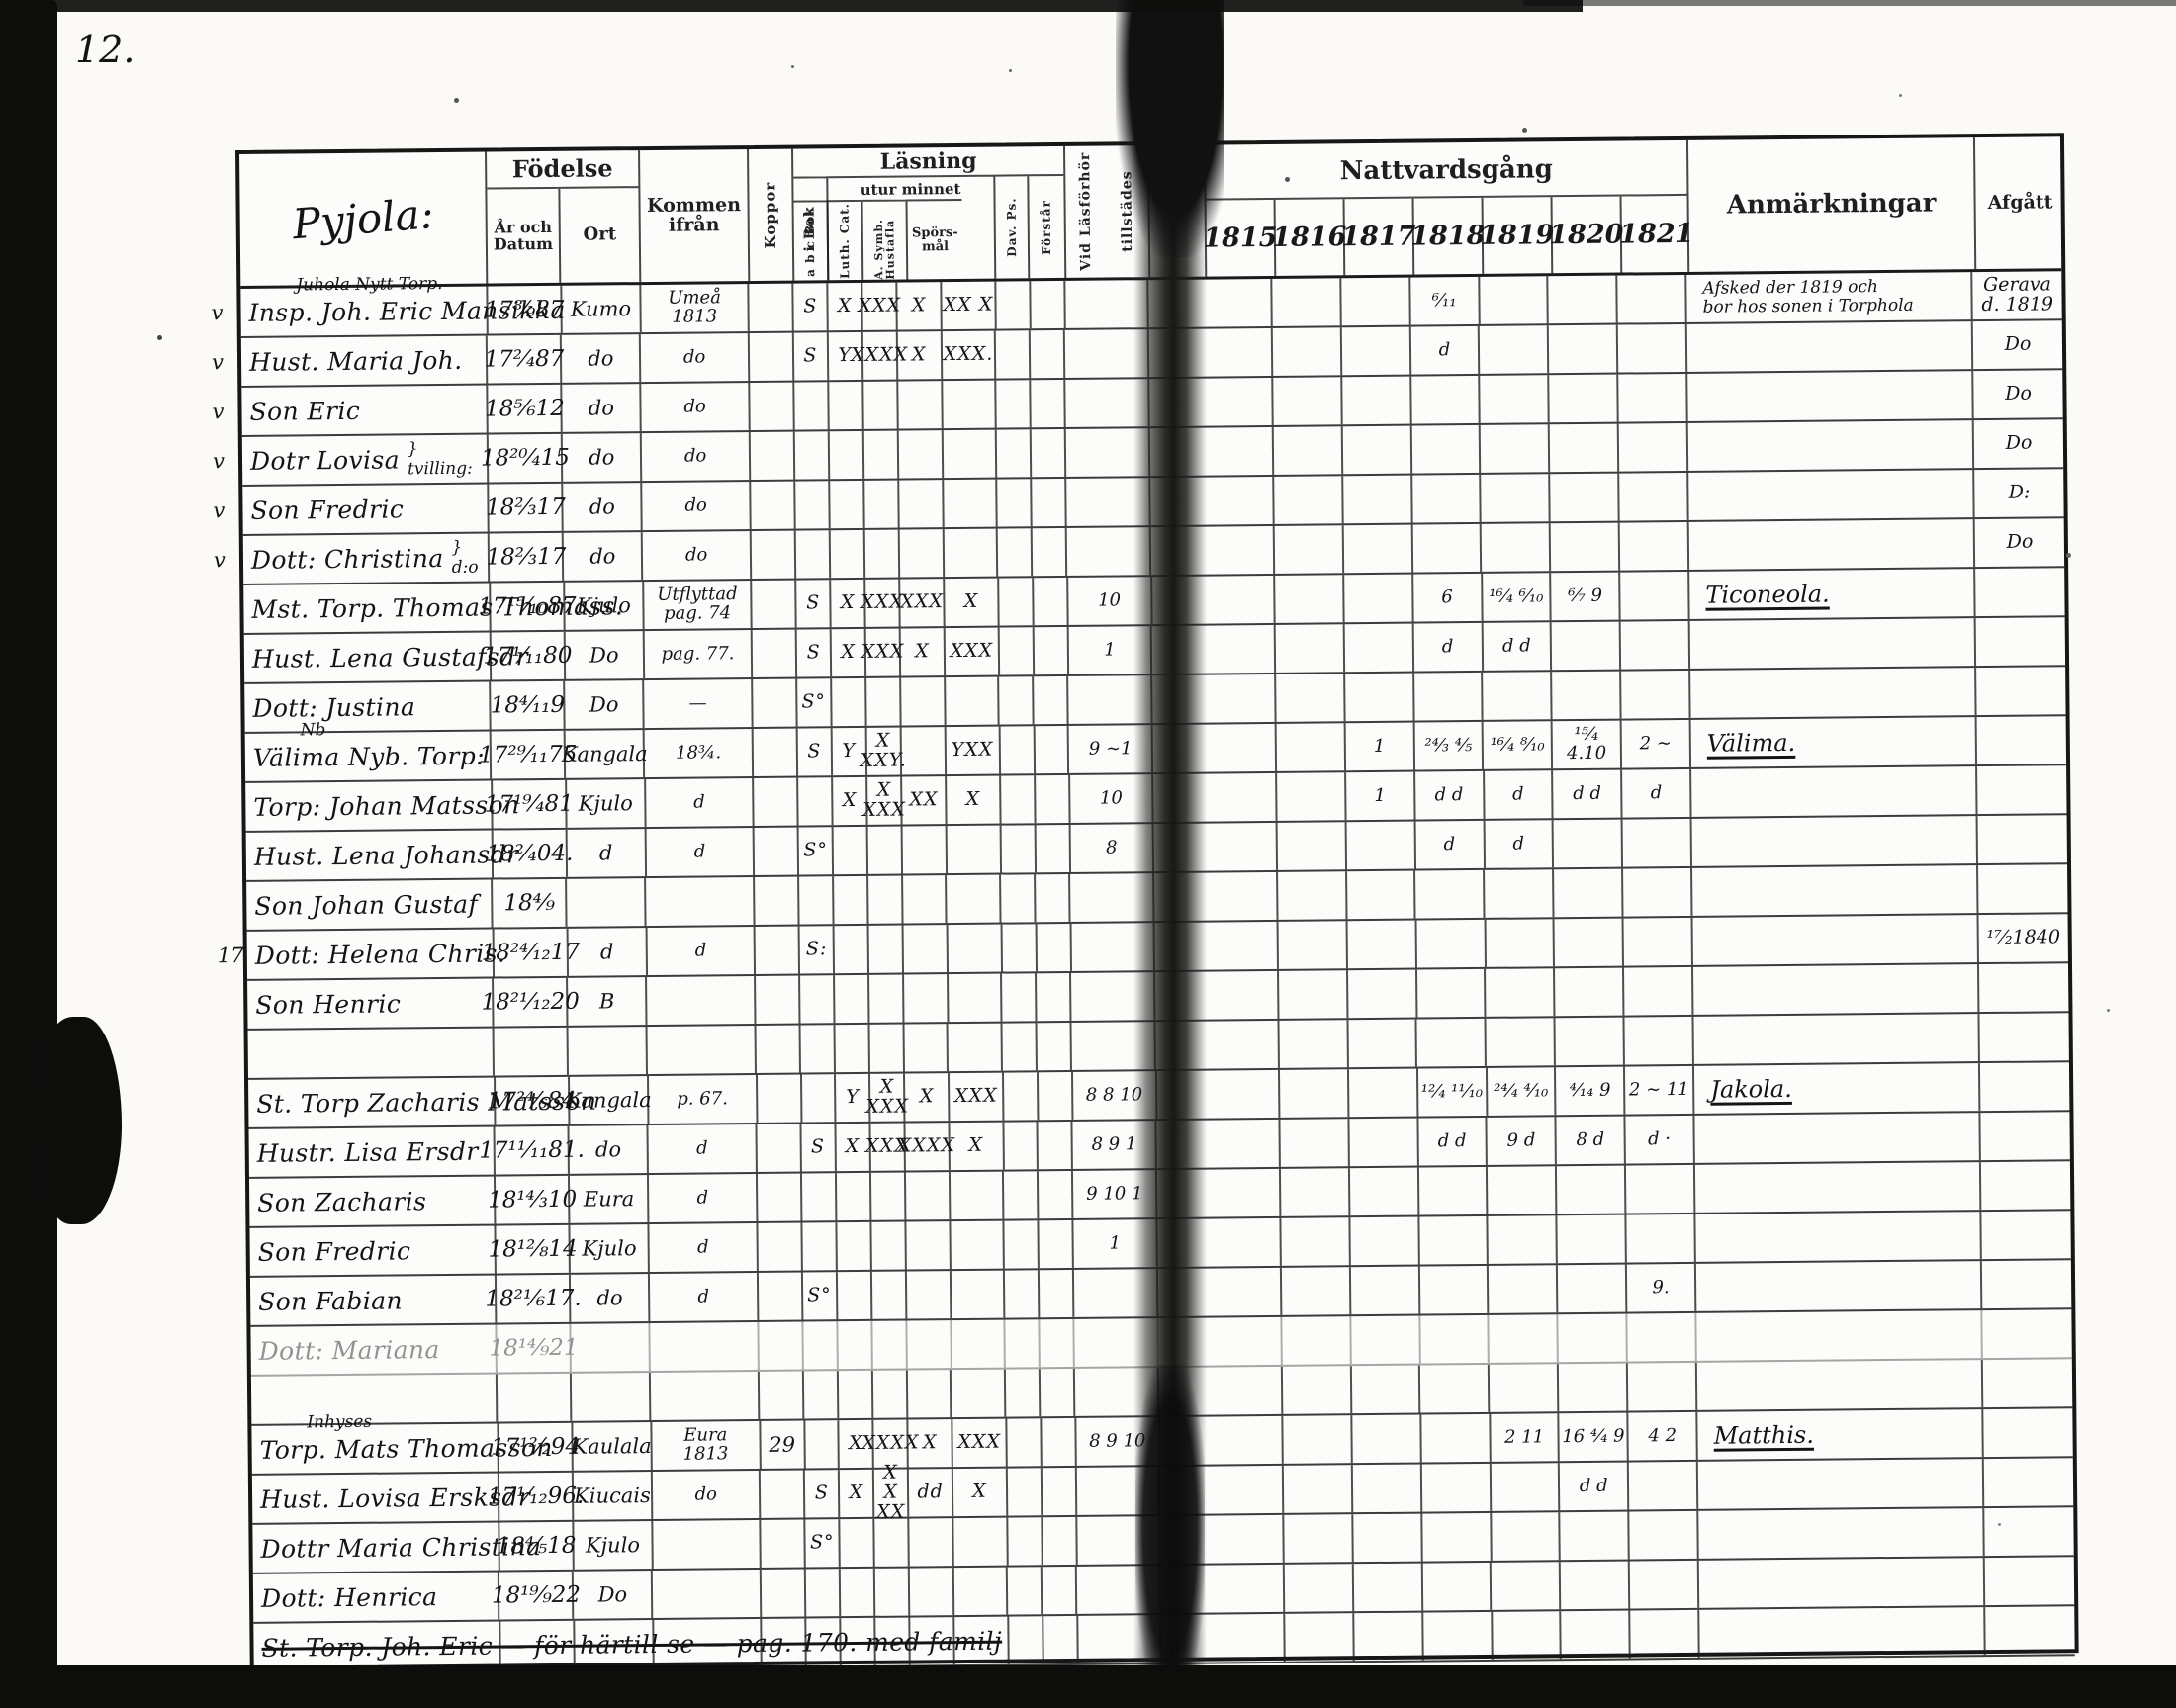 The height and width of the screenshot is (1708, 2176). I want to click on cell-kommen: do, so click(707, 1495).